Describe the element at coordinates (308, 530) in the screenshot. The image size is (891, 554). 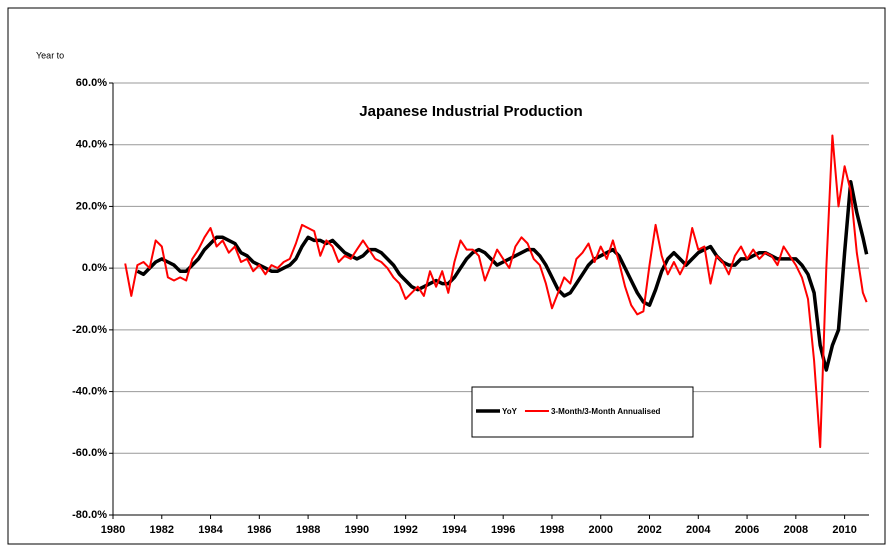
I see `x-tick-label: 1988` at that location.